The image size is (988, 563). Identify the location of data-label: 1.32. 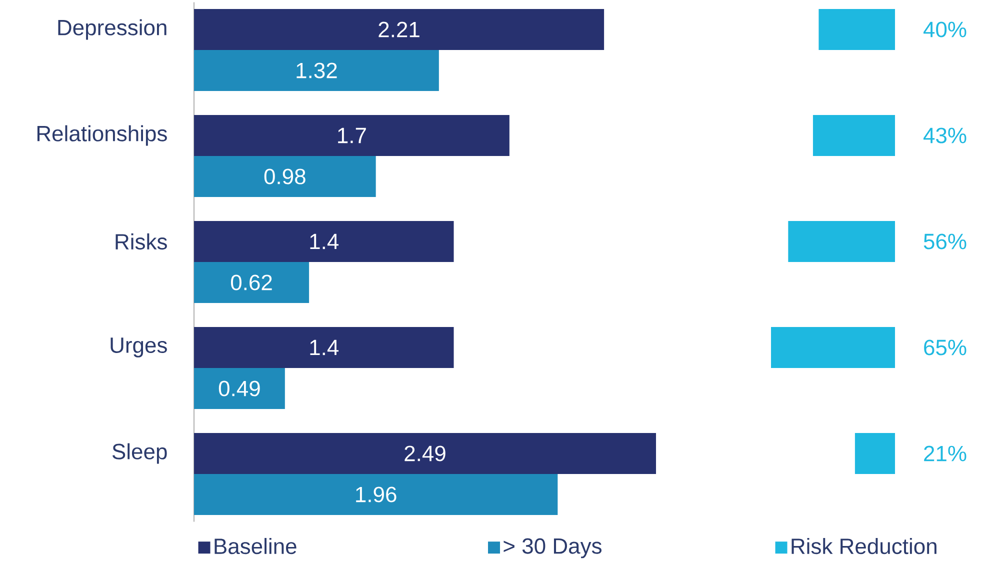
(316, 70).